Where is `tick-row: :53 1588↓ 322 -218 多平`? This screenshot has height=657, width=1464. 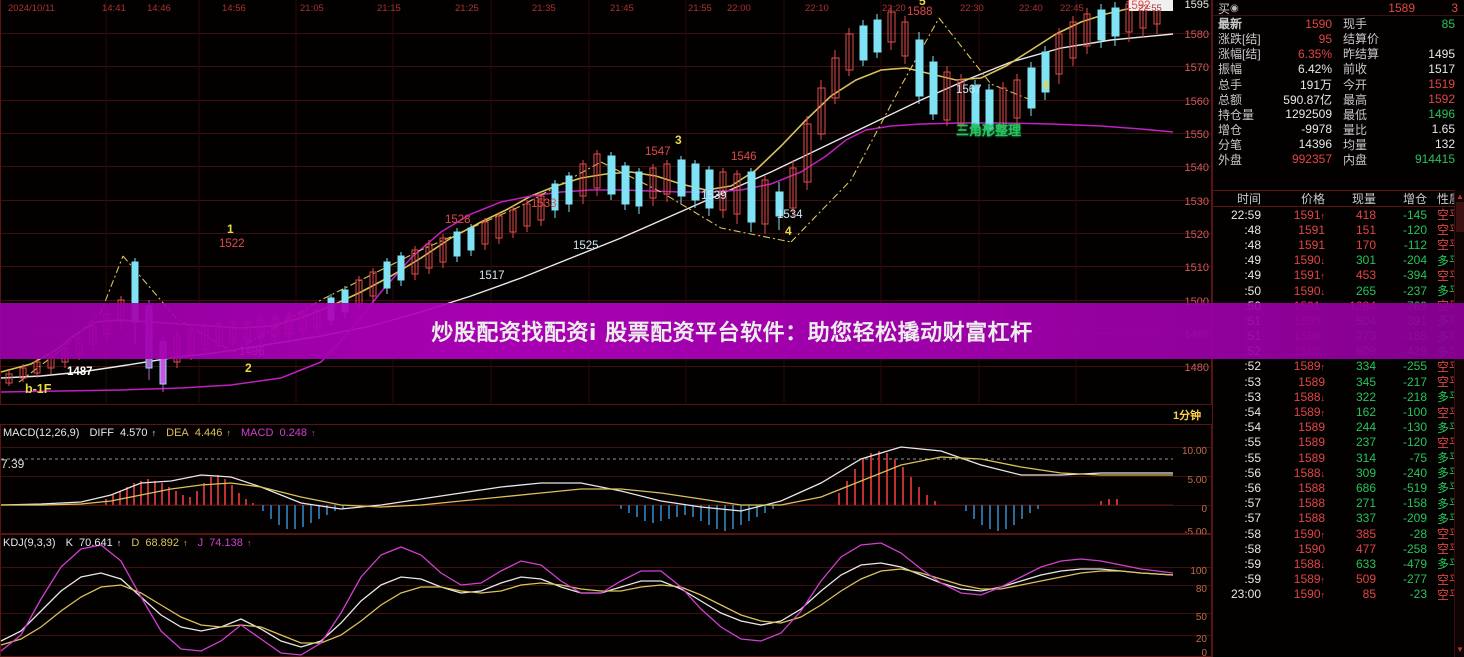
tick-row: :53 1588↓ 322 -218 多平 is located at coordinates (1338, 397).